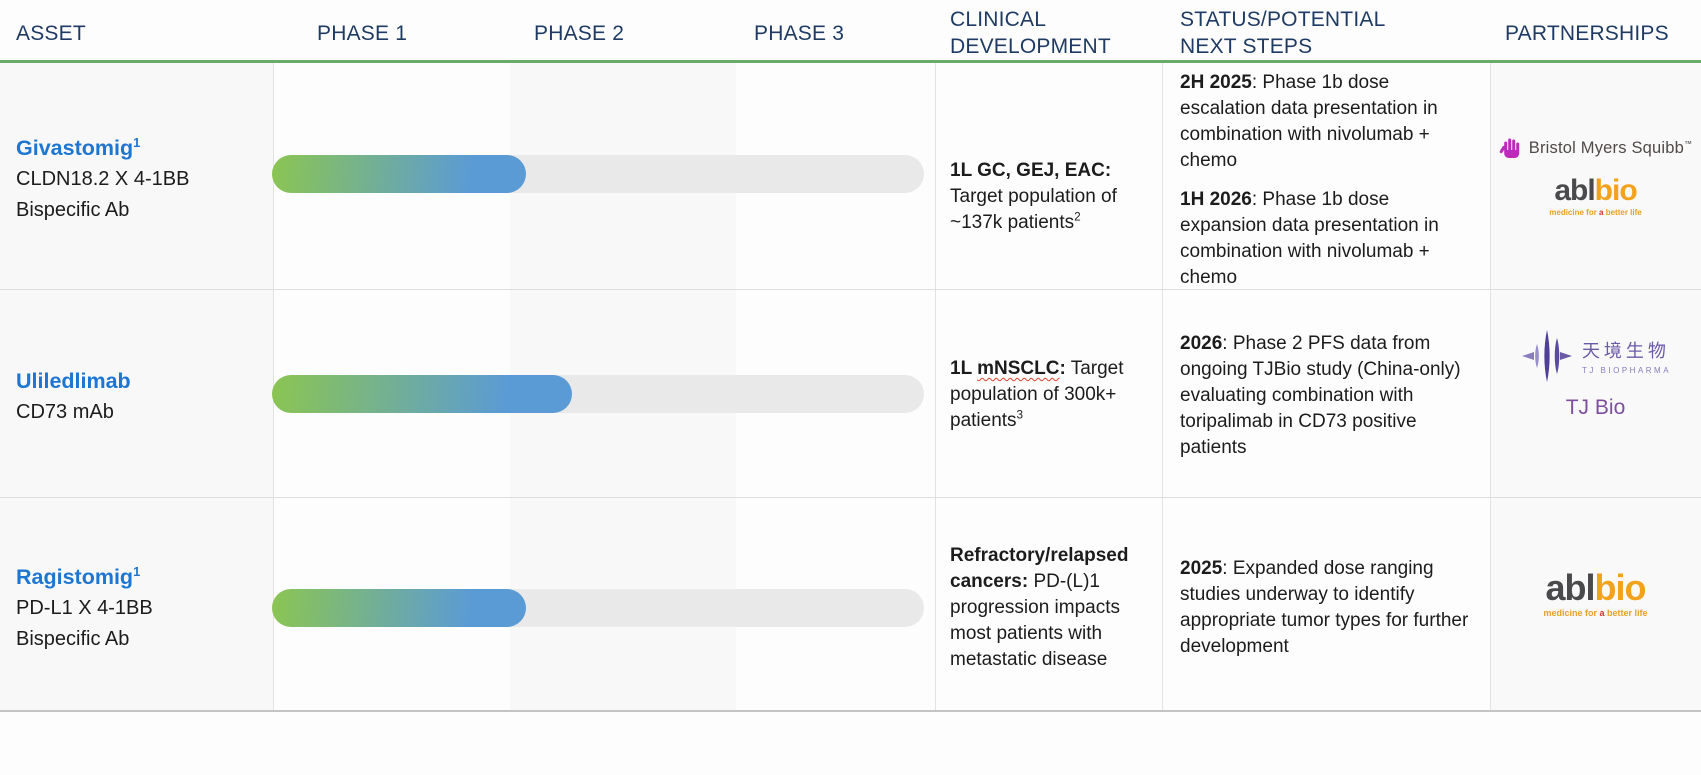 The height and width of the screenshot is (775, 1701). I want to click on status-date: 2026, so click(1201, 343).